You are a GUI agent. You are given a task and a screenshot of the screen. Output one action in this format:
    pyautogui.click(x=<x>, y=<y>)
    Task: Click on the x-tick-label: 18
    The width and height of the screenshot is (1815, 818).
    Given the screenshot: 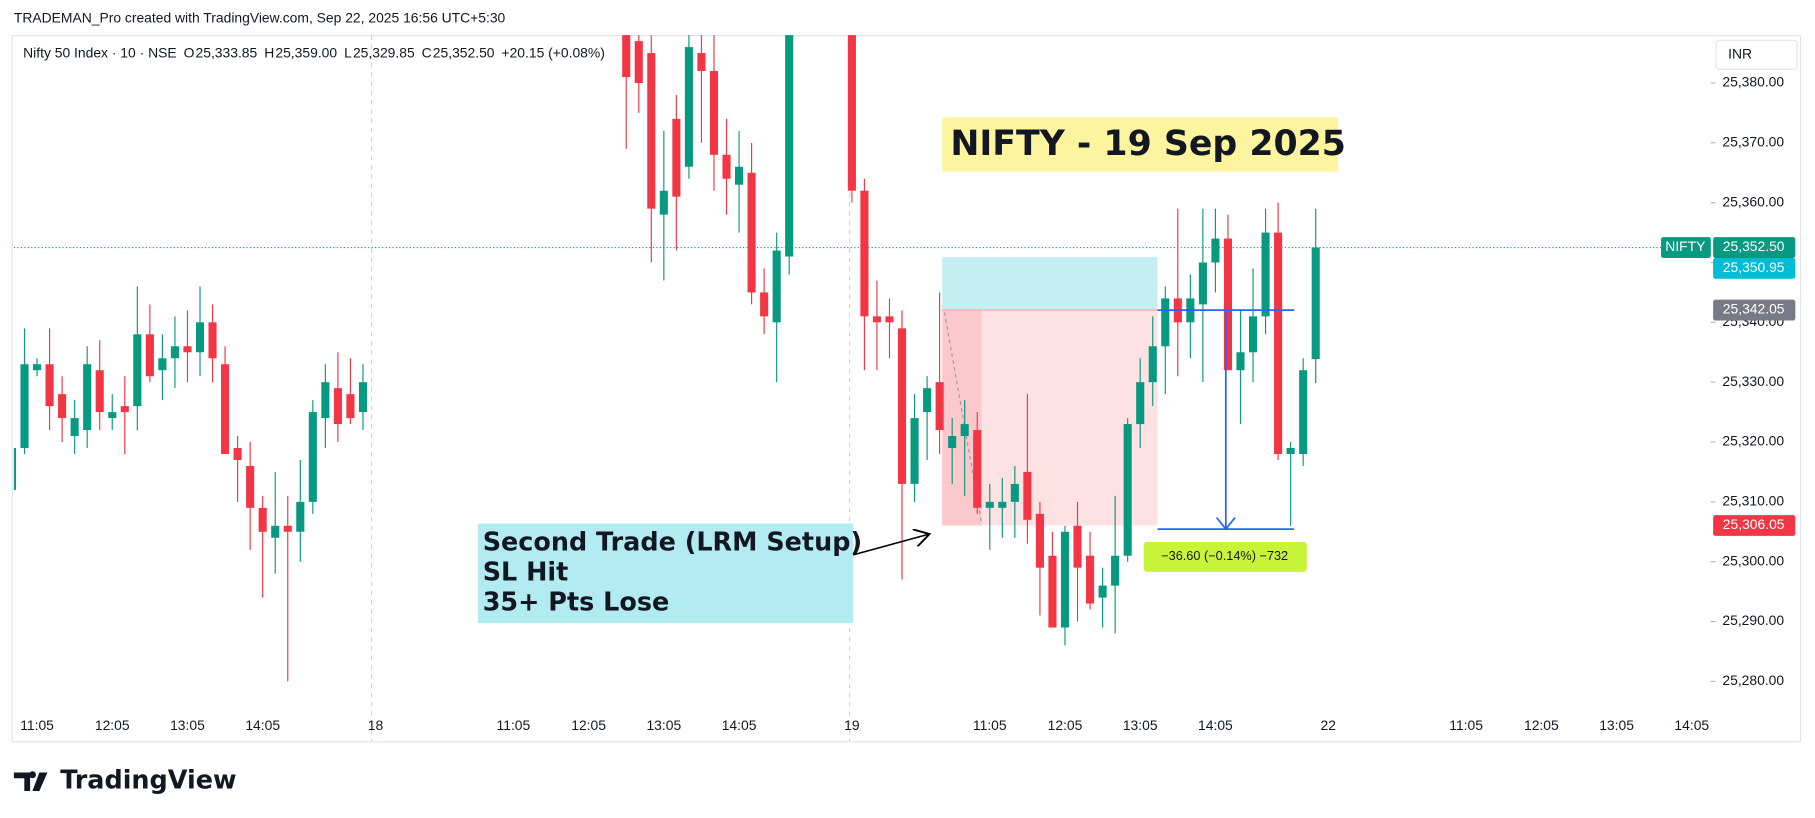 What is the action you would take?
    pyautogui.click(x=376, y=725)
    